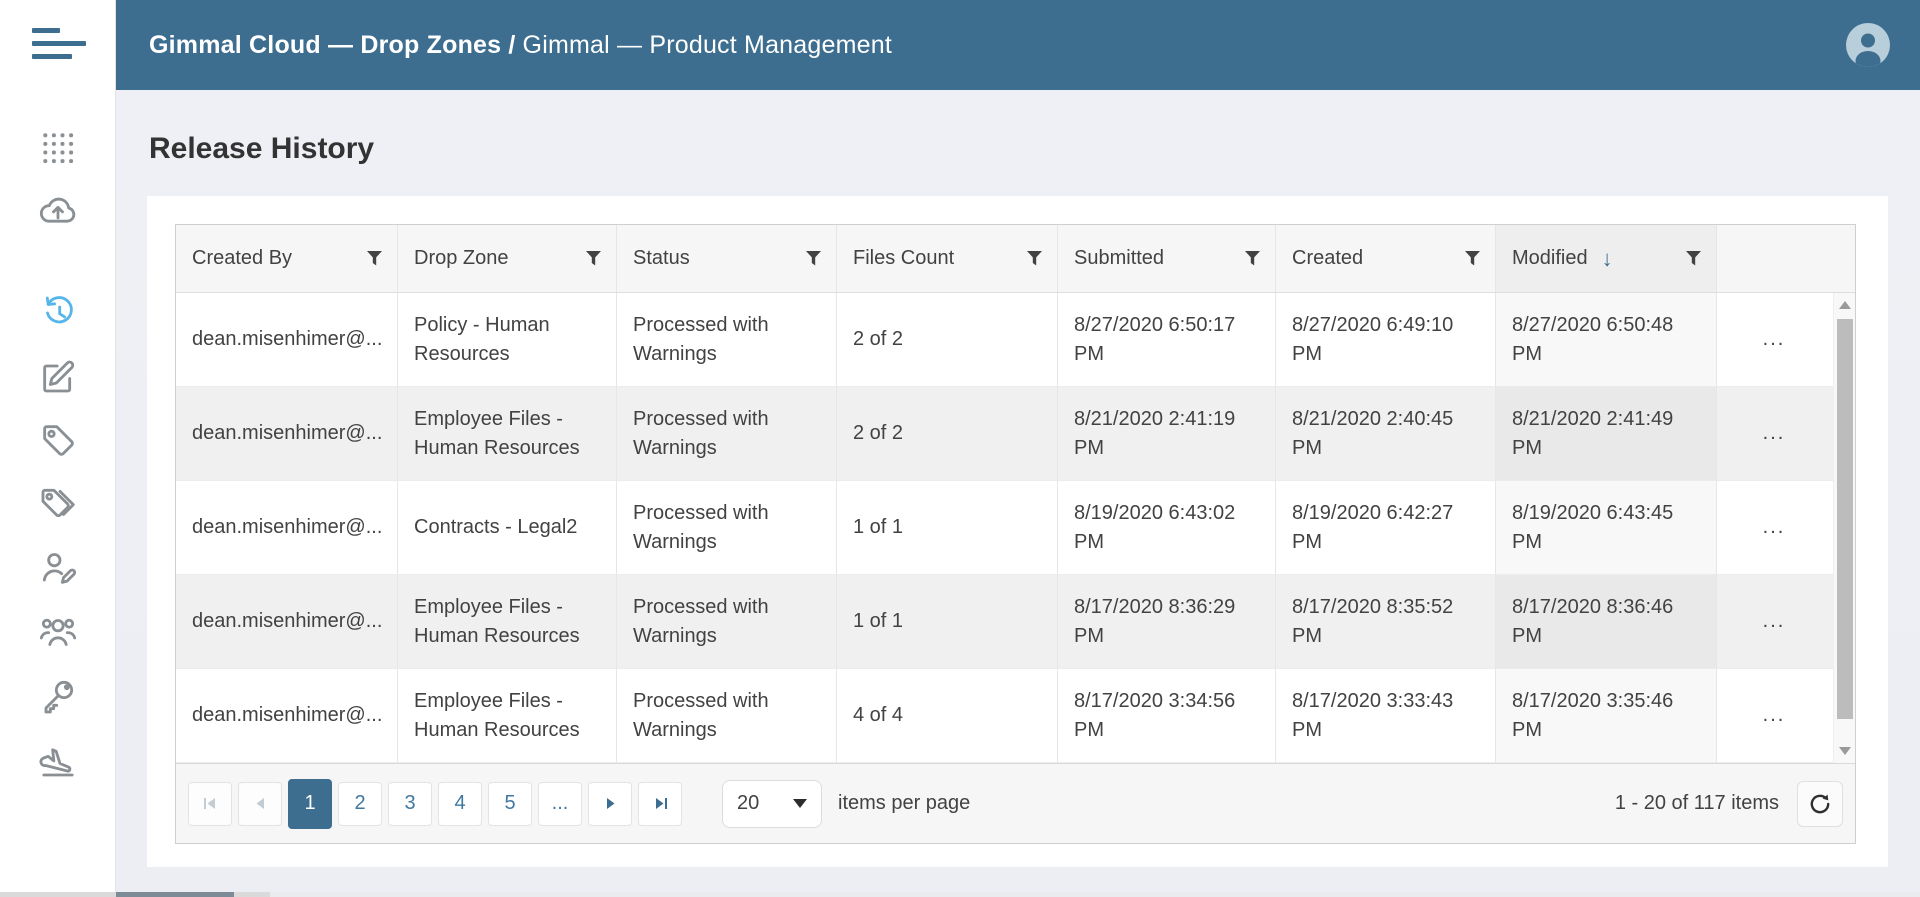  I want to click on grid-dots-icon, so click(58, 148).